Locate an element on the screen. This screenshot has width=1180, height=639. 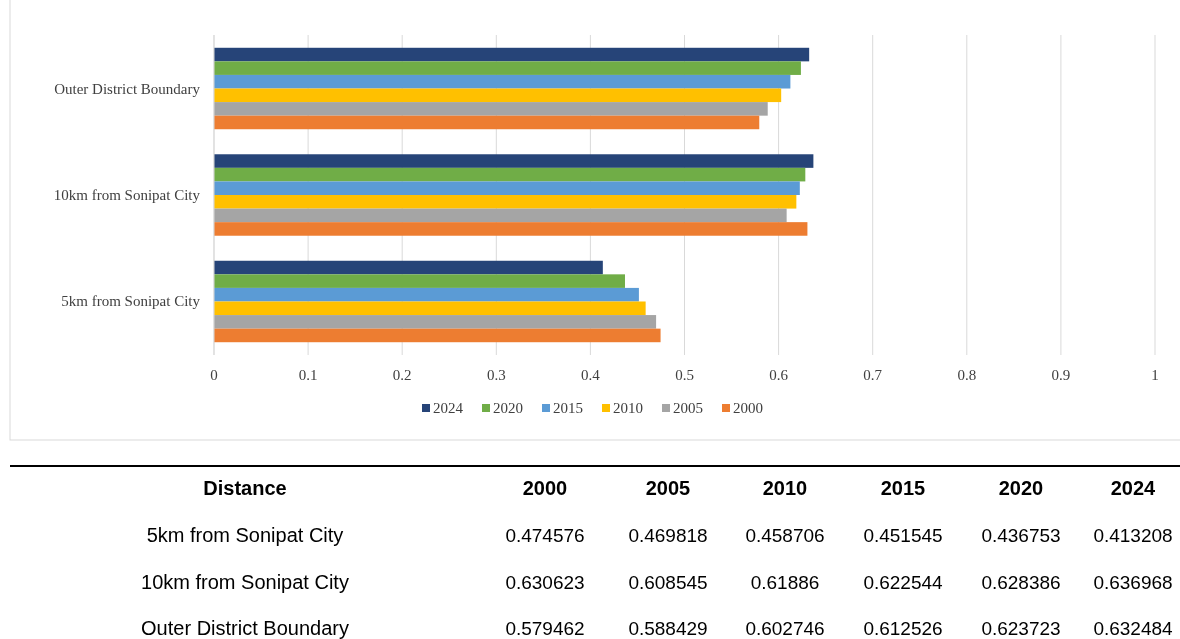
data-label: 0.622544 is located at coordinates (903, 582).